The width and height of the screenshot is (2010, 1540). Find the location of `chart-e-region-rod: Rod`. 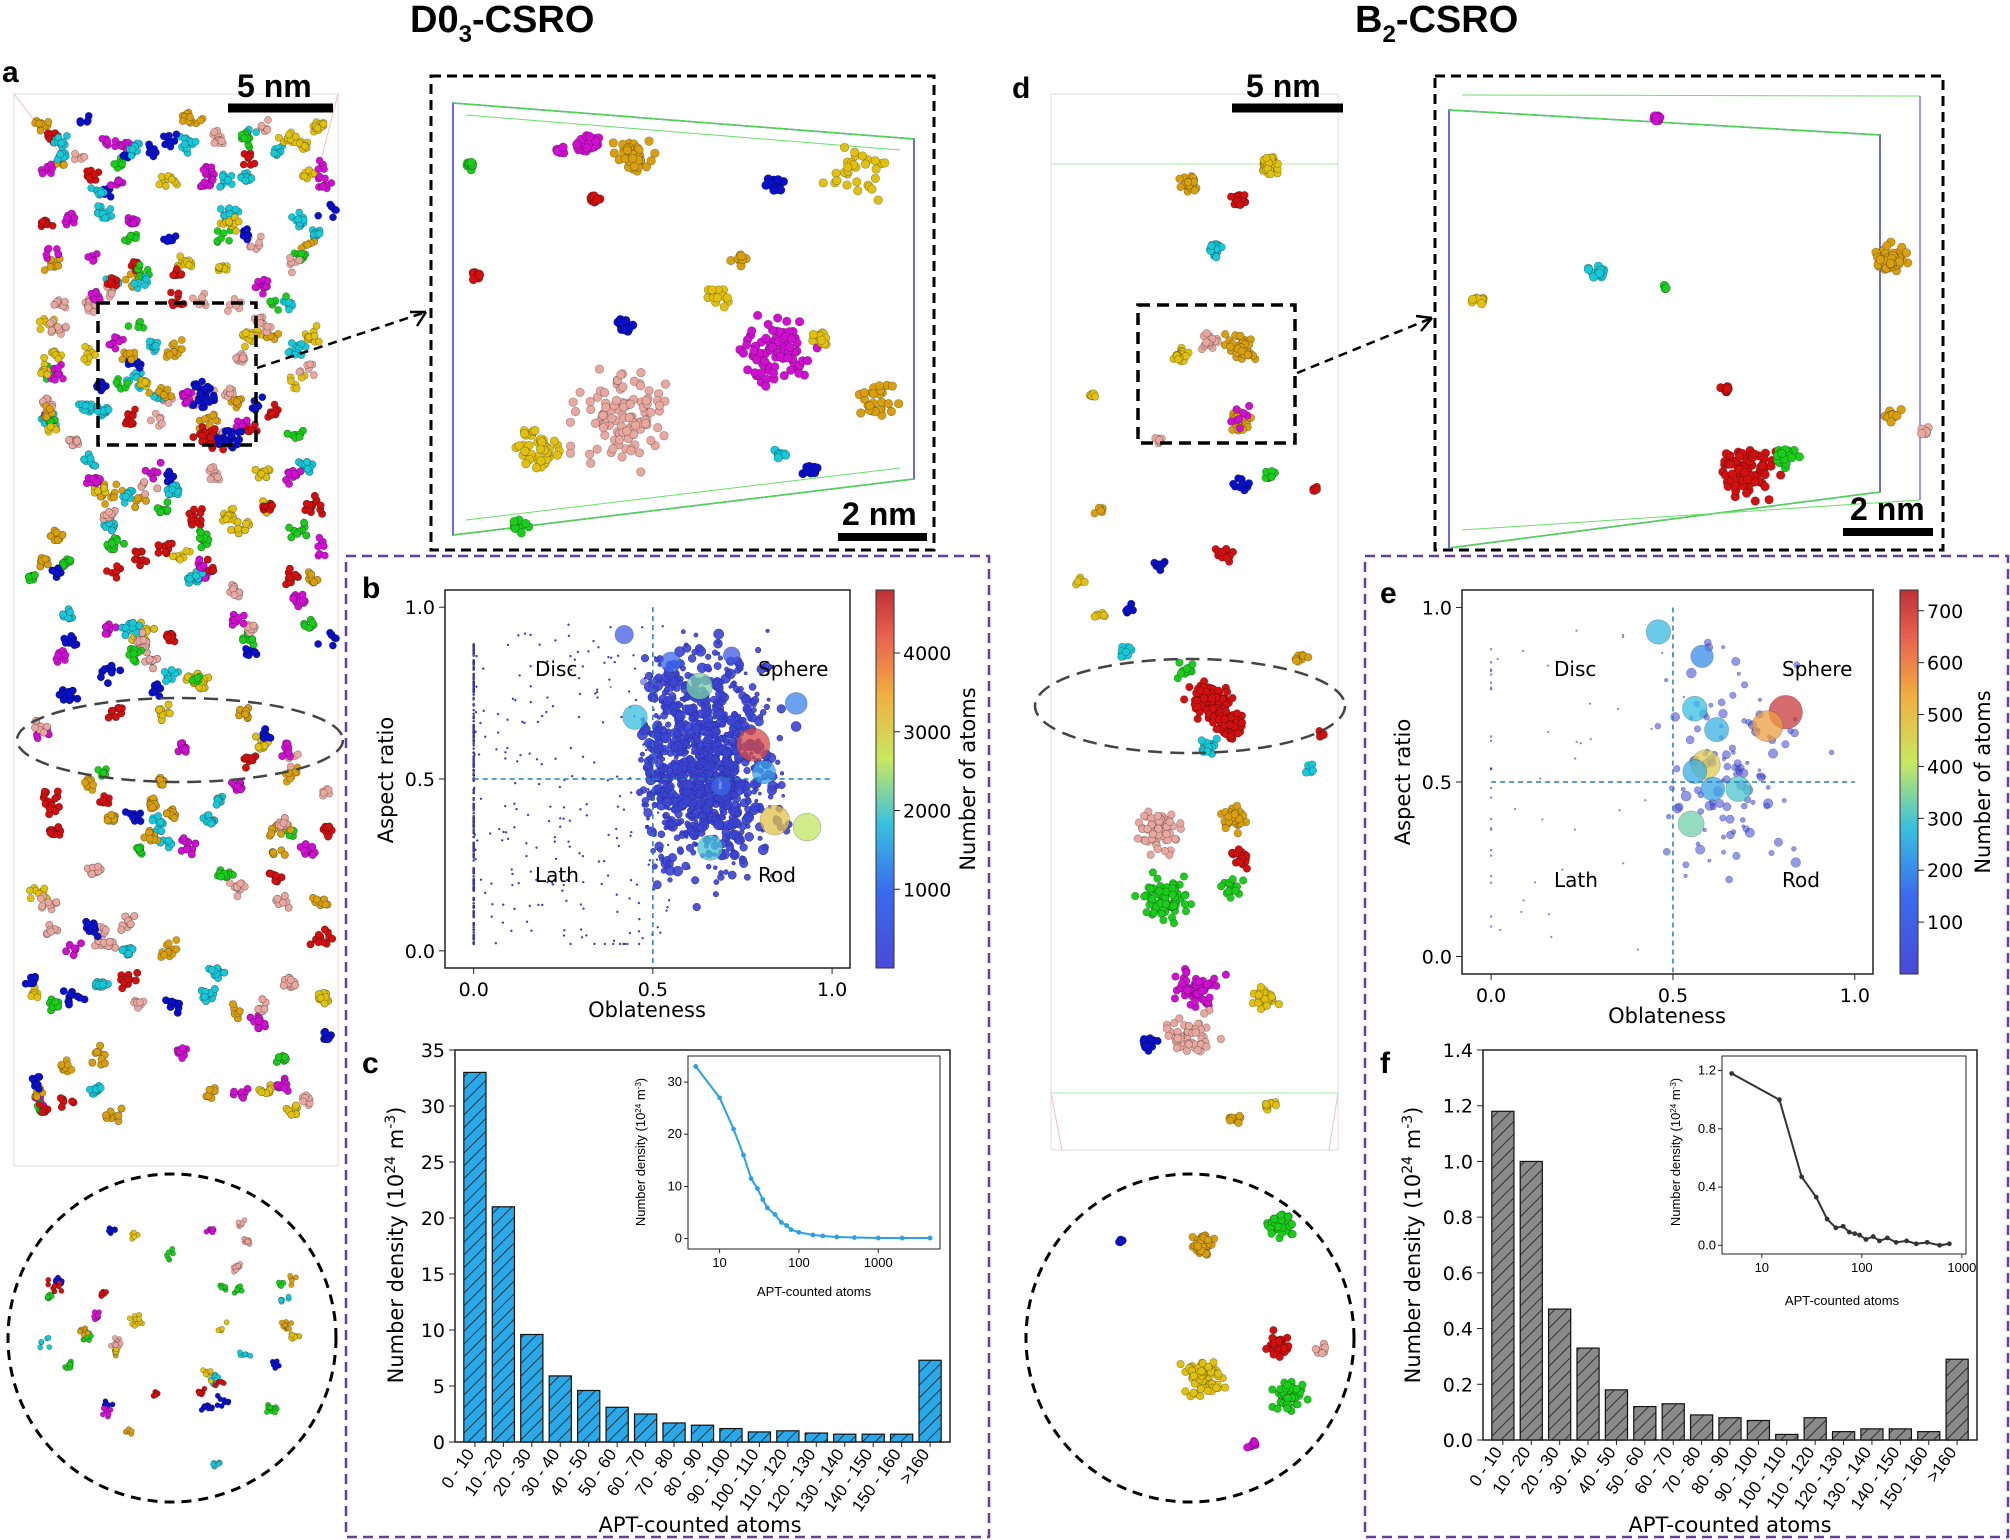

chart-e-region-rod: Rod is located at coordinates (1801, 880).